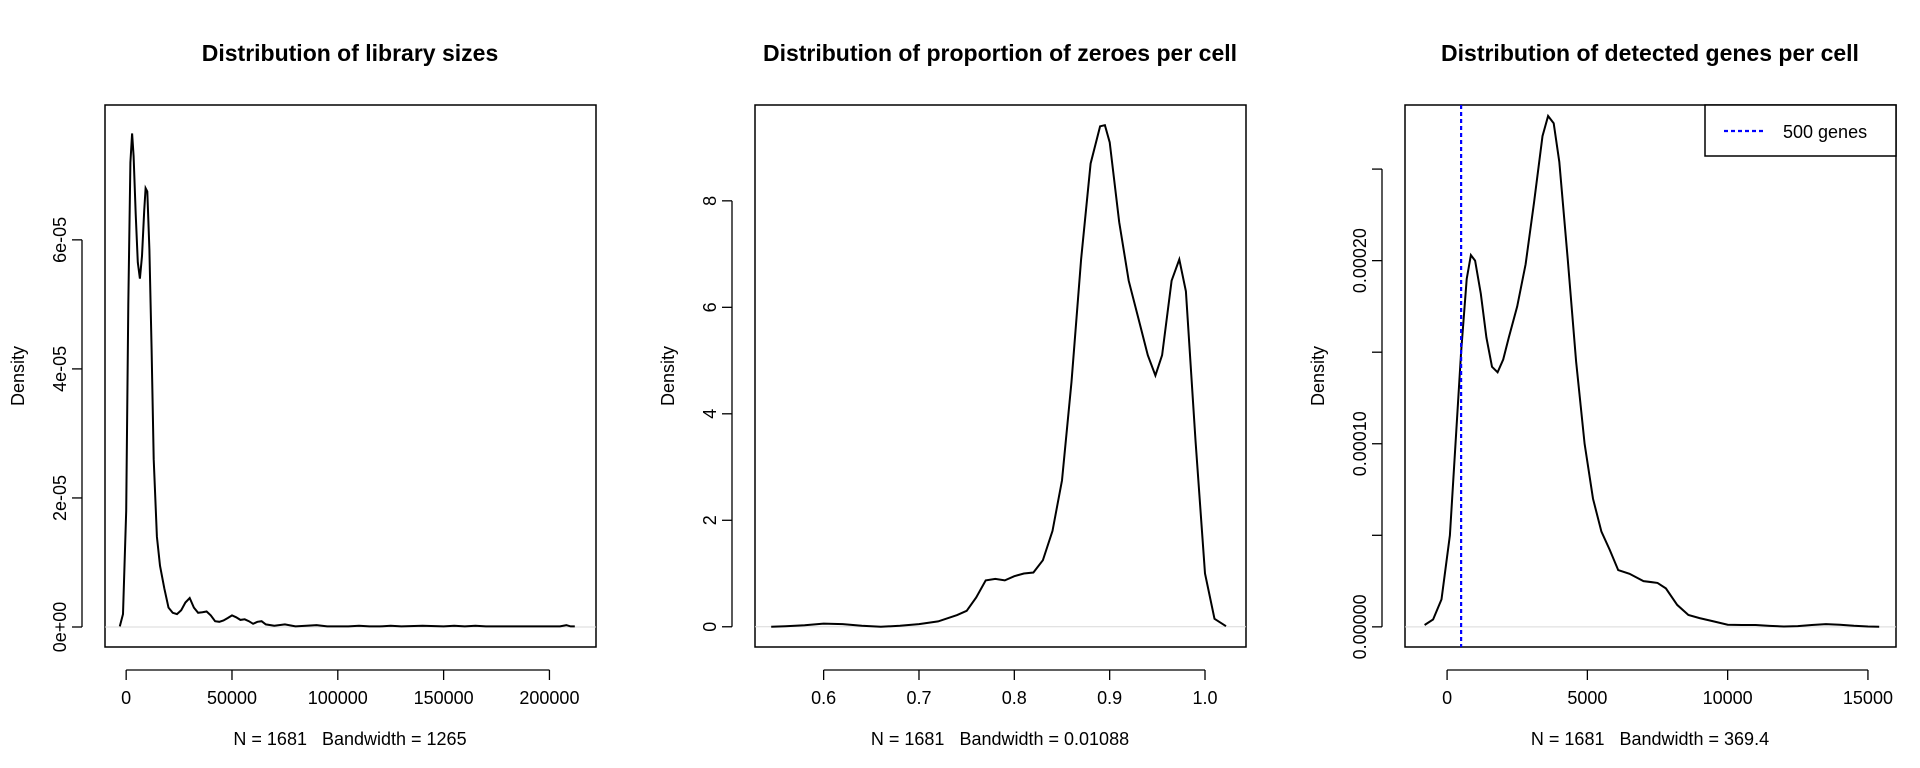 This screenshot has height=768, width=1920. What do you see at coordinates (1825, 132) in the screenshot?
I see `legend-label: 500 genes` at bounding box center [1825, 132].